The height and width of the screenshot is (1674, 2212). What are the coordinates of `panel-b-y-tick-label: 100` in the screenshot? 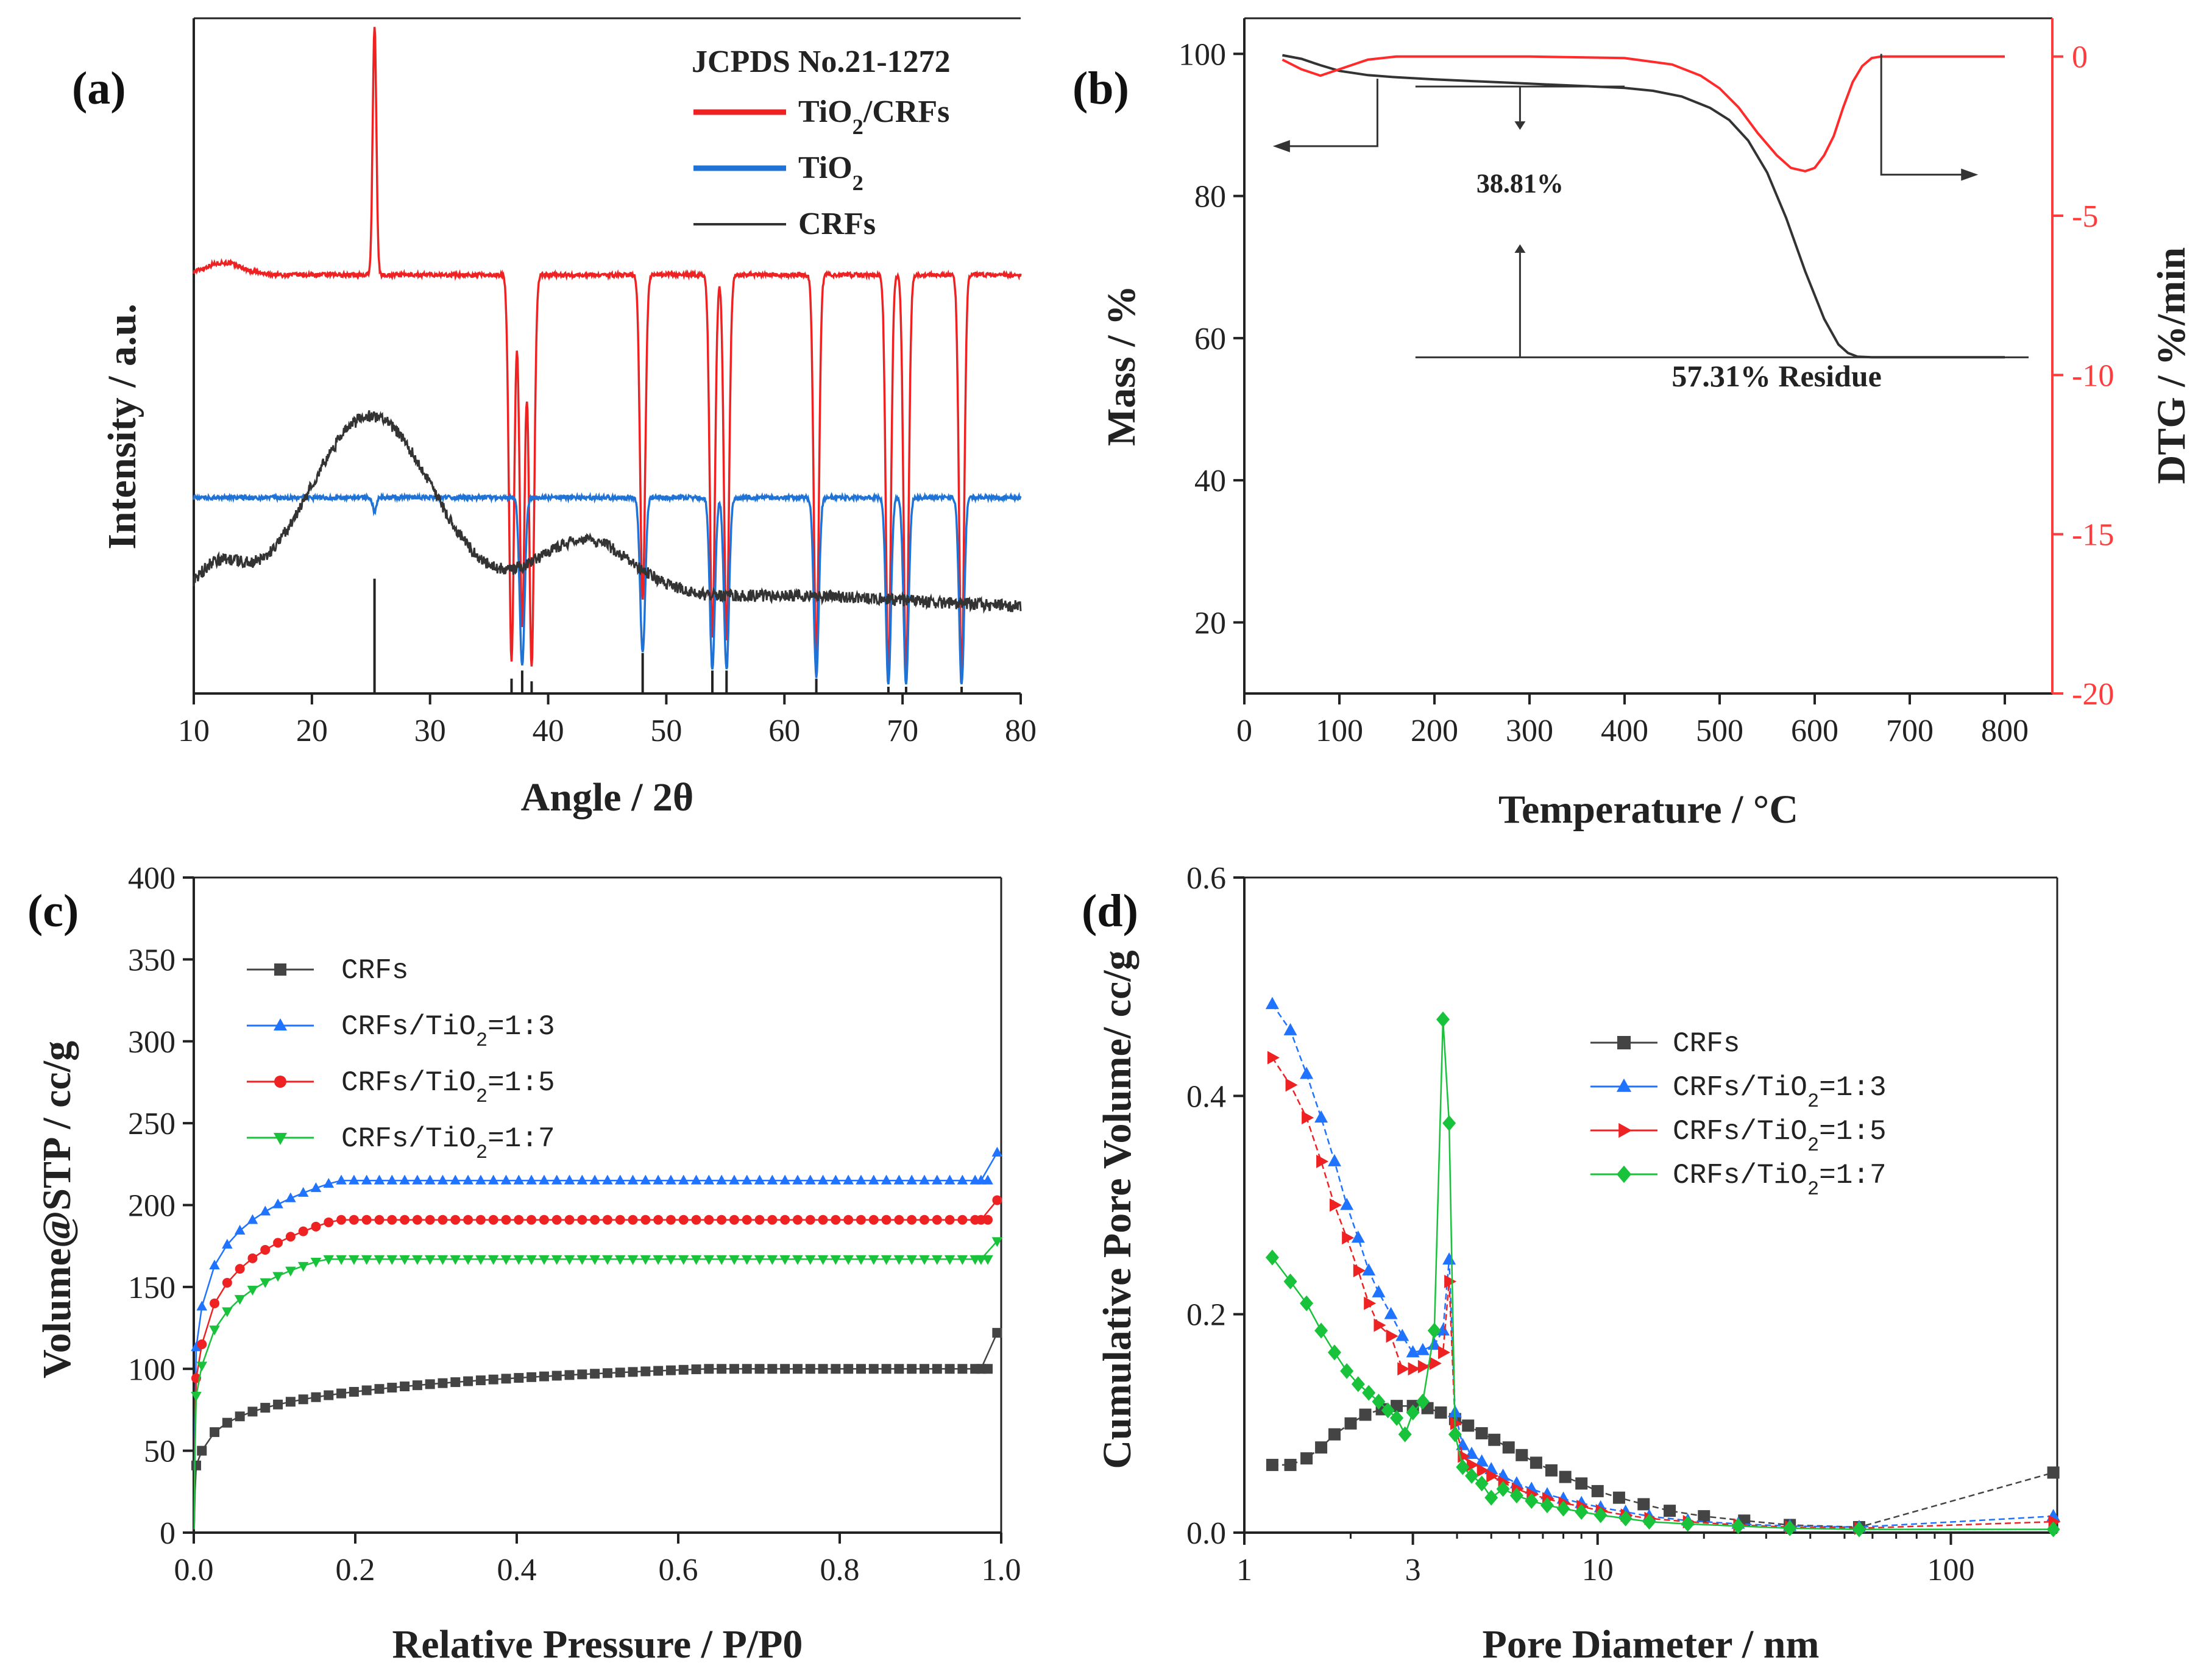 It's located at (1202, 54).